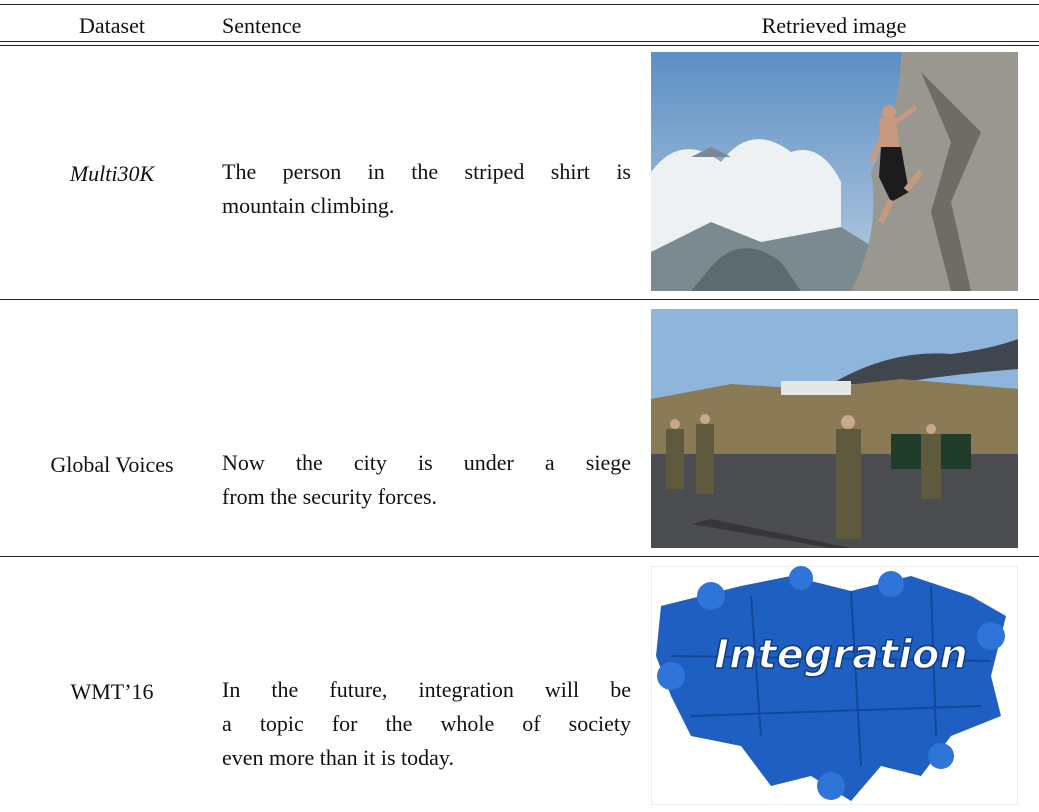  I want to click on sentence-line: a topic for the whole of society, so click(426, 723).